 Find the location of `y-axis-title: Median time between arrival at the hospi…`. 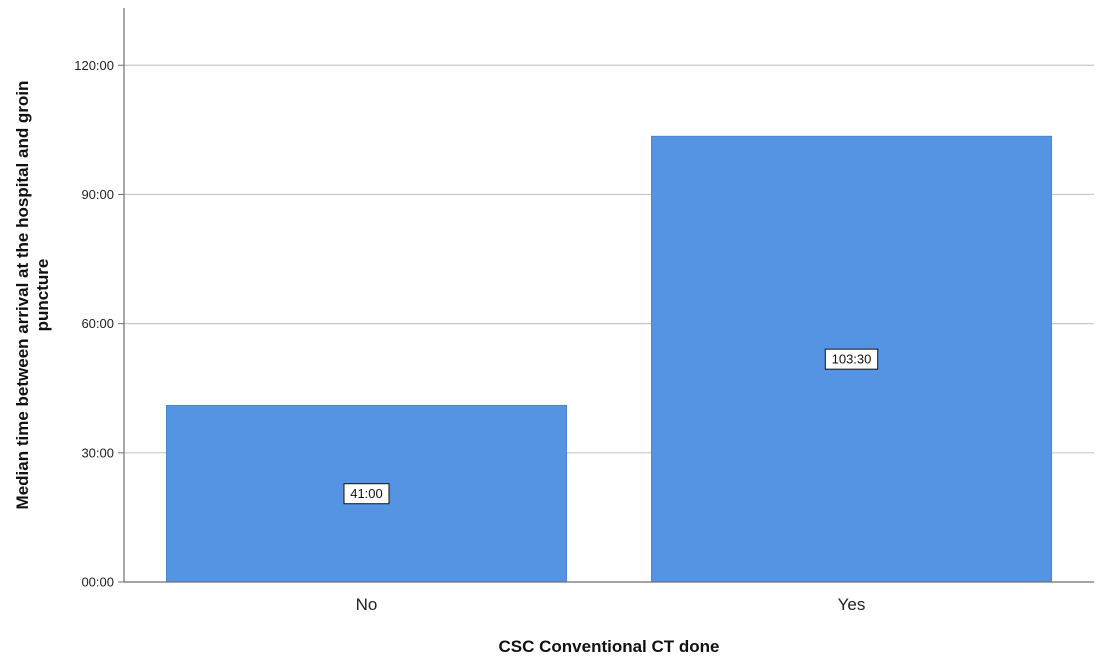

y-axis-title: Median time between arrival at the hospi… is located at coordinates (32, 295).